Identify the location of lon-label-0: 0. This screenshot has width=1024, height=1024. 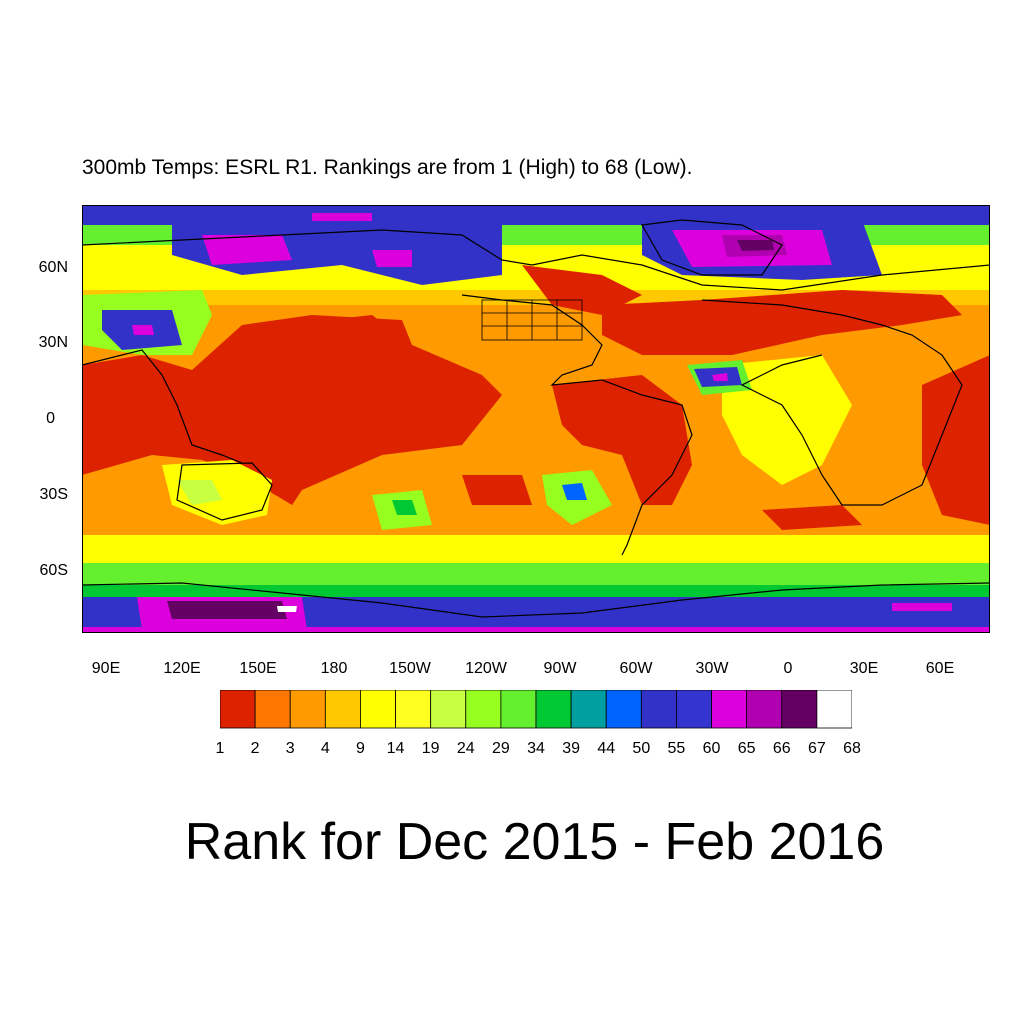
(788, 668).